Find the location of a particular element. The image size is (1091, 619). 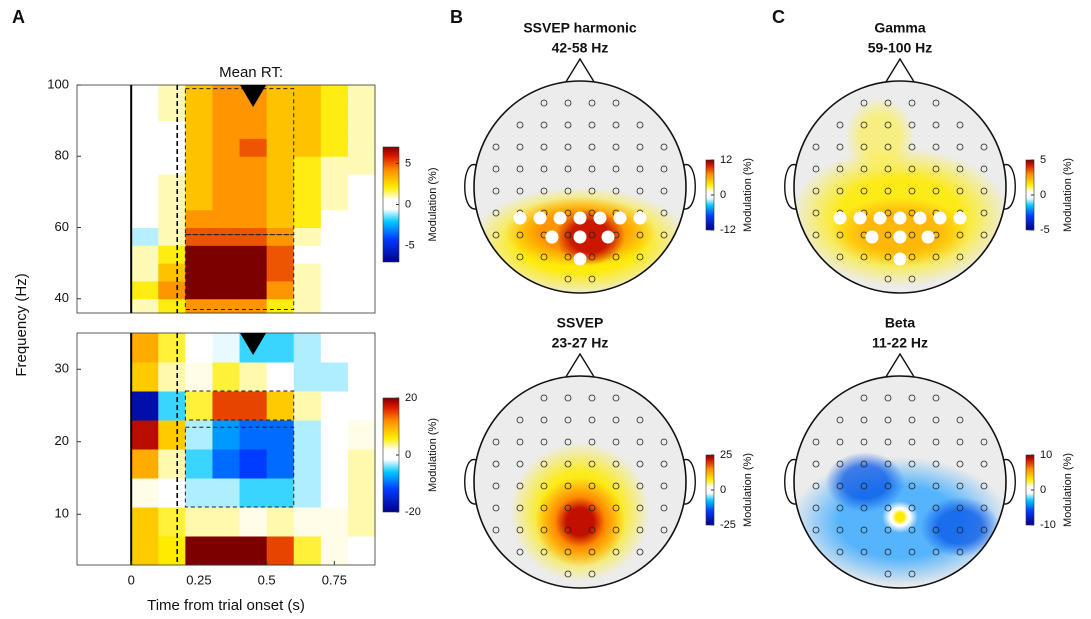

topomap-subtitle: 42-58 Hz is located at coordinates (580, 48).